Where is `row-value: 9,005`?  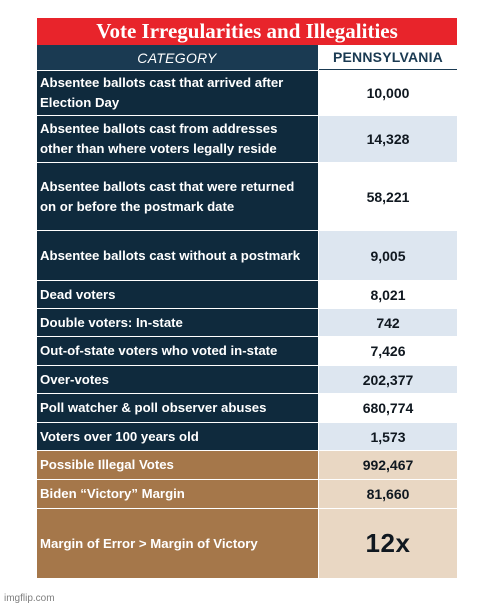
row-value: 9,005 is located at coordinates (388, 255).